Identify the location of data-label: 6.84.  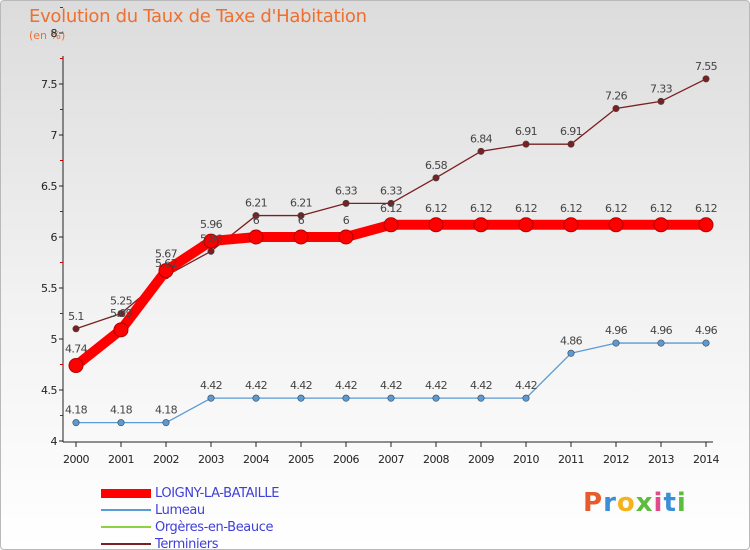
(481, 138).